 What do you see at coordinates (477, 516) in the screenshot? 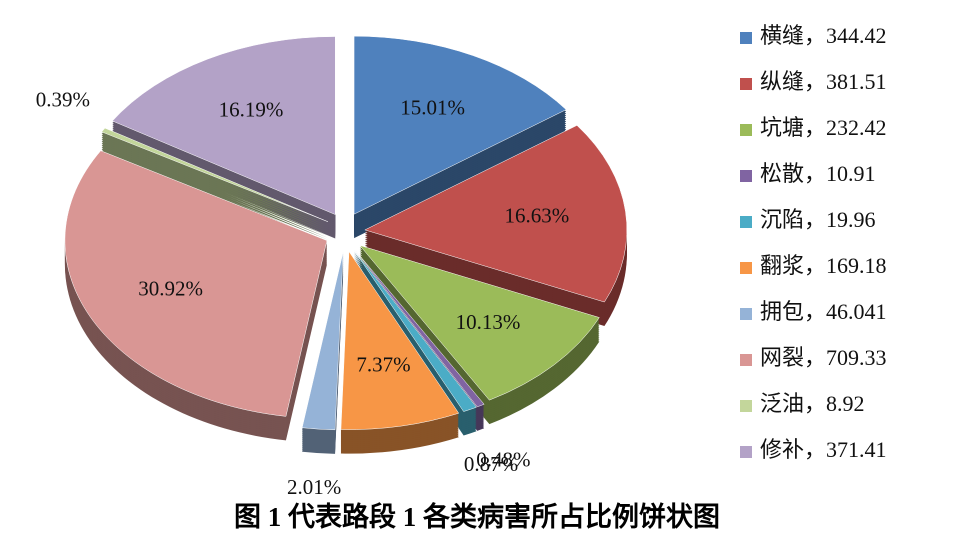
I see `chart-title: 图 1 代表路段 1 各类病害所占比例饼状图` at bounding box center [477, 516].